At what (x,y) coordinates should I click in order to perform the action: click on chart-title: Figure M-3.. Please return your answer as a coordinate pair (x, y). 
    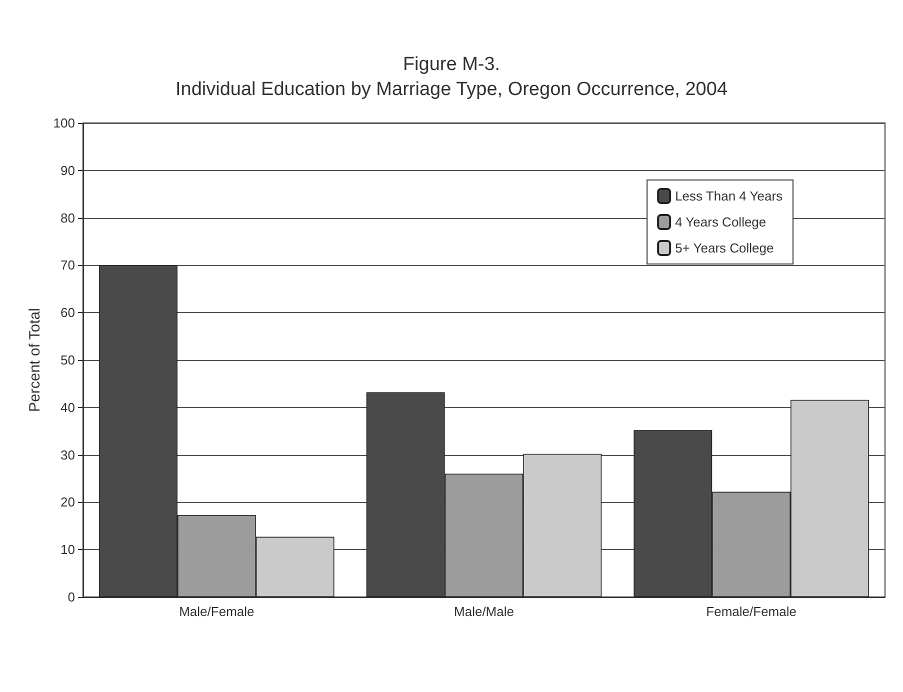
    Looking at the image, I should click on (451, 64).